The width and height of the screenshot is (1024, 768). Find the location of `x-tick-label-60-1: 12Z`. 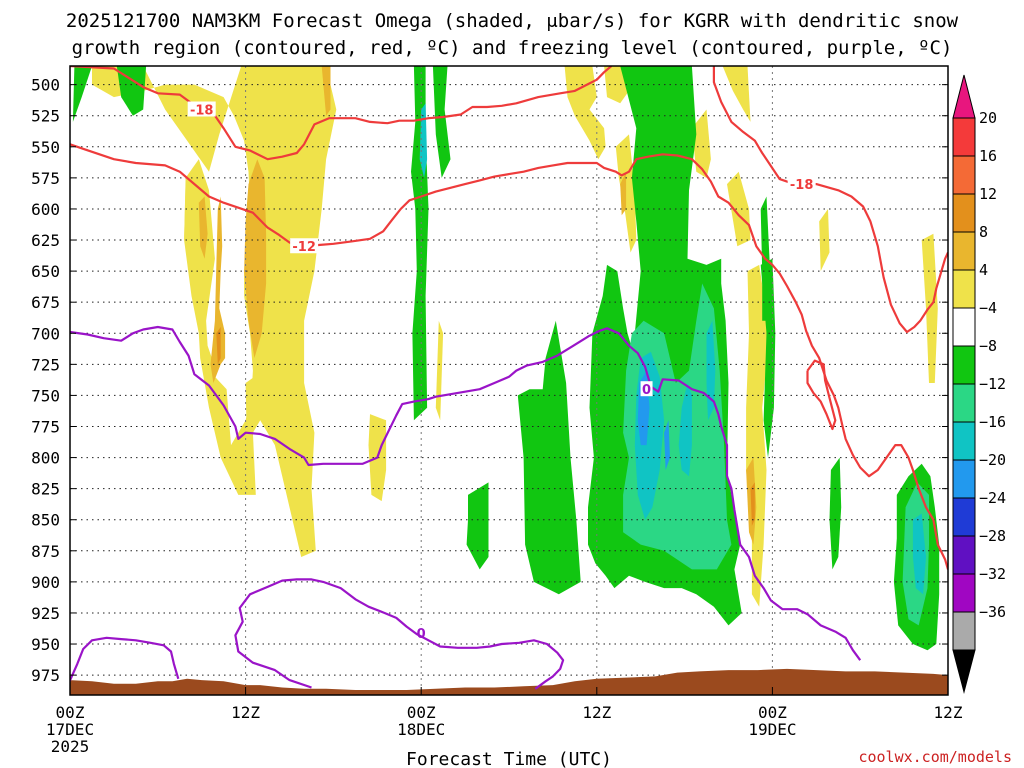

x-tick-label-60-1: 12Z is located at coordinates (948, 712).